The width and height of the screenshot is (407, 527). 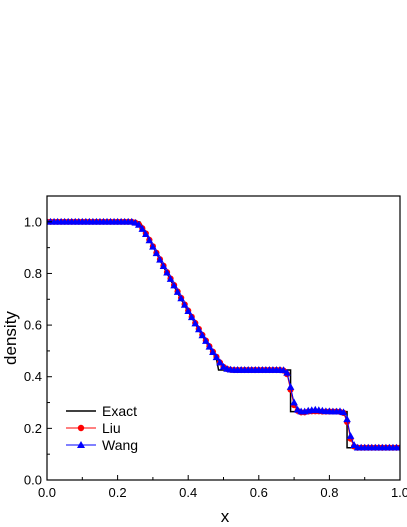 What do you see at coordinates (33, 221) in the screenshot?
I see `y-tick-label: 1.0` at bounding box center [33, 221].